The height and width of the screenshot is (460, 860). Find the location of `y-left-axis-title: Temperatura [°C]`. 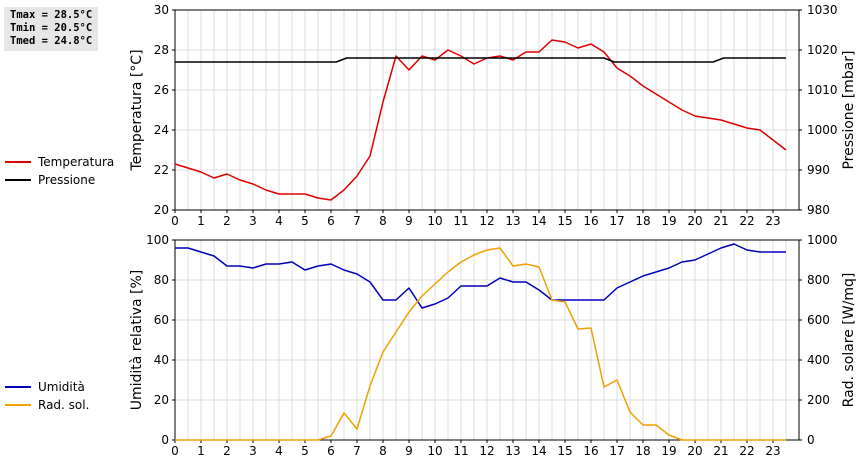

y-left-axis-title: Temperatura [°C] is located at coordinates (137, 110).